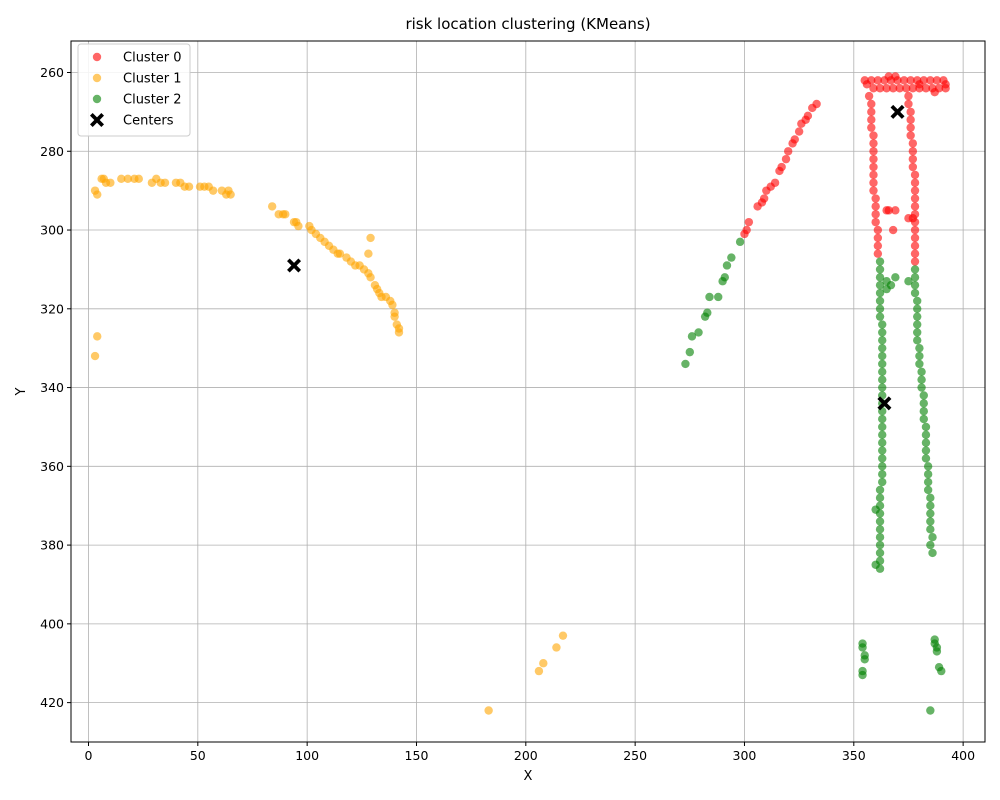 The height and width of the screenshot is (800, 1000). I want to click on legend-label: Cluster 0, so click(152, 58).